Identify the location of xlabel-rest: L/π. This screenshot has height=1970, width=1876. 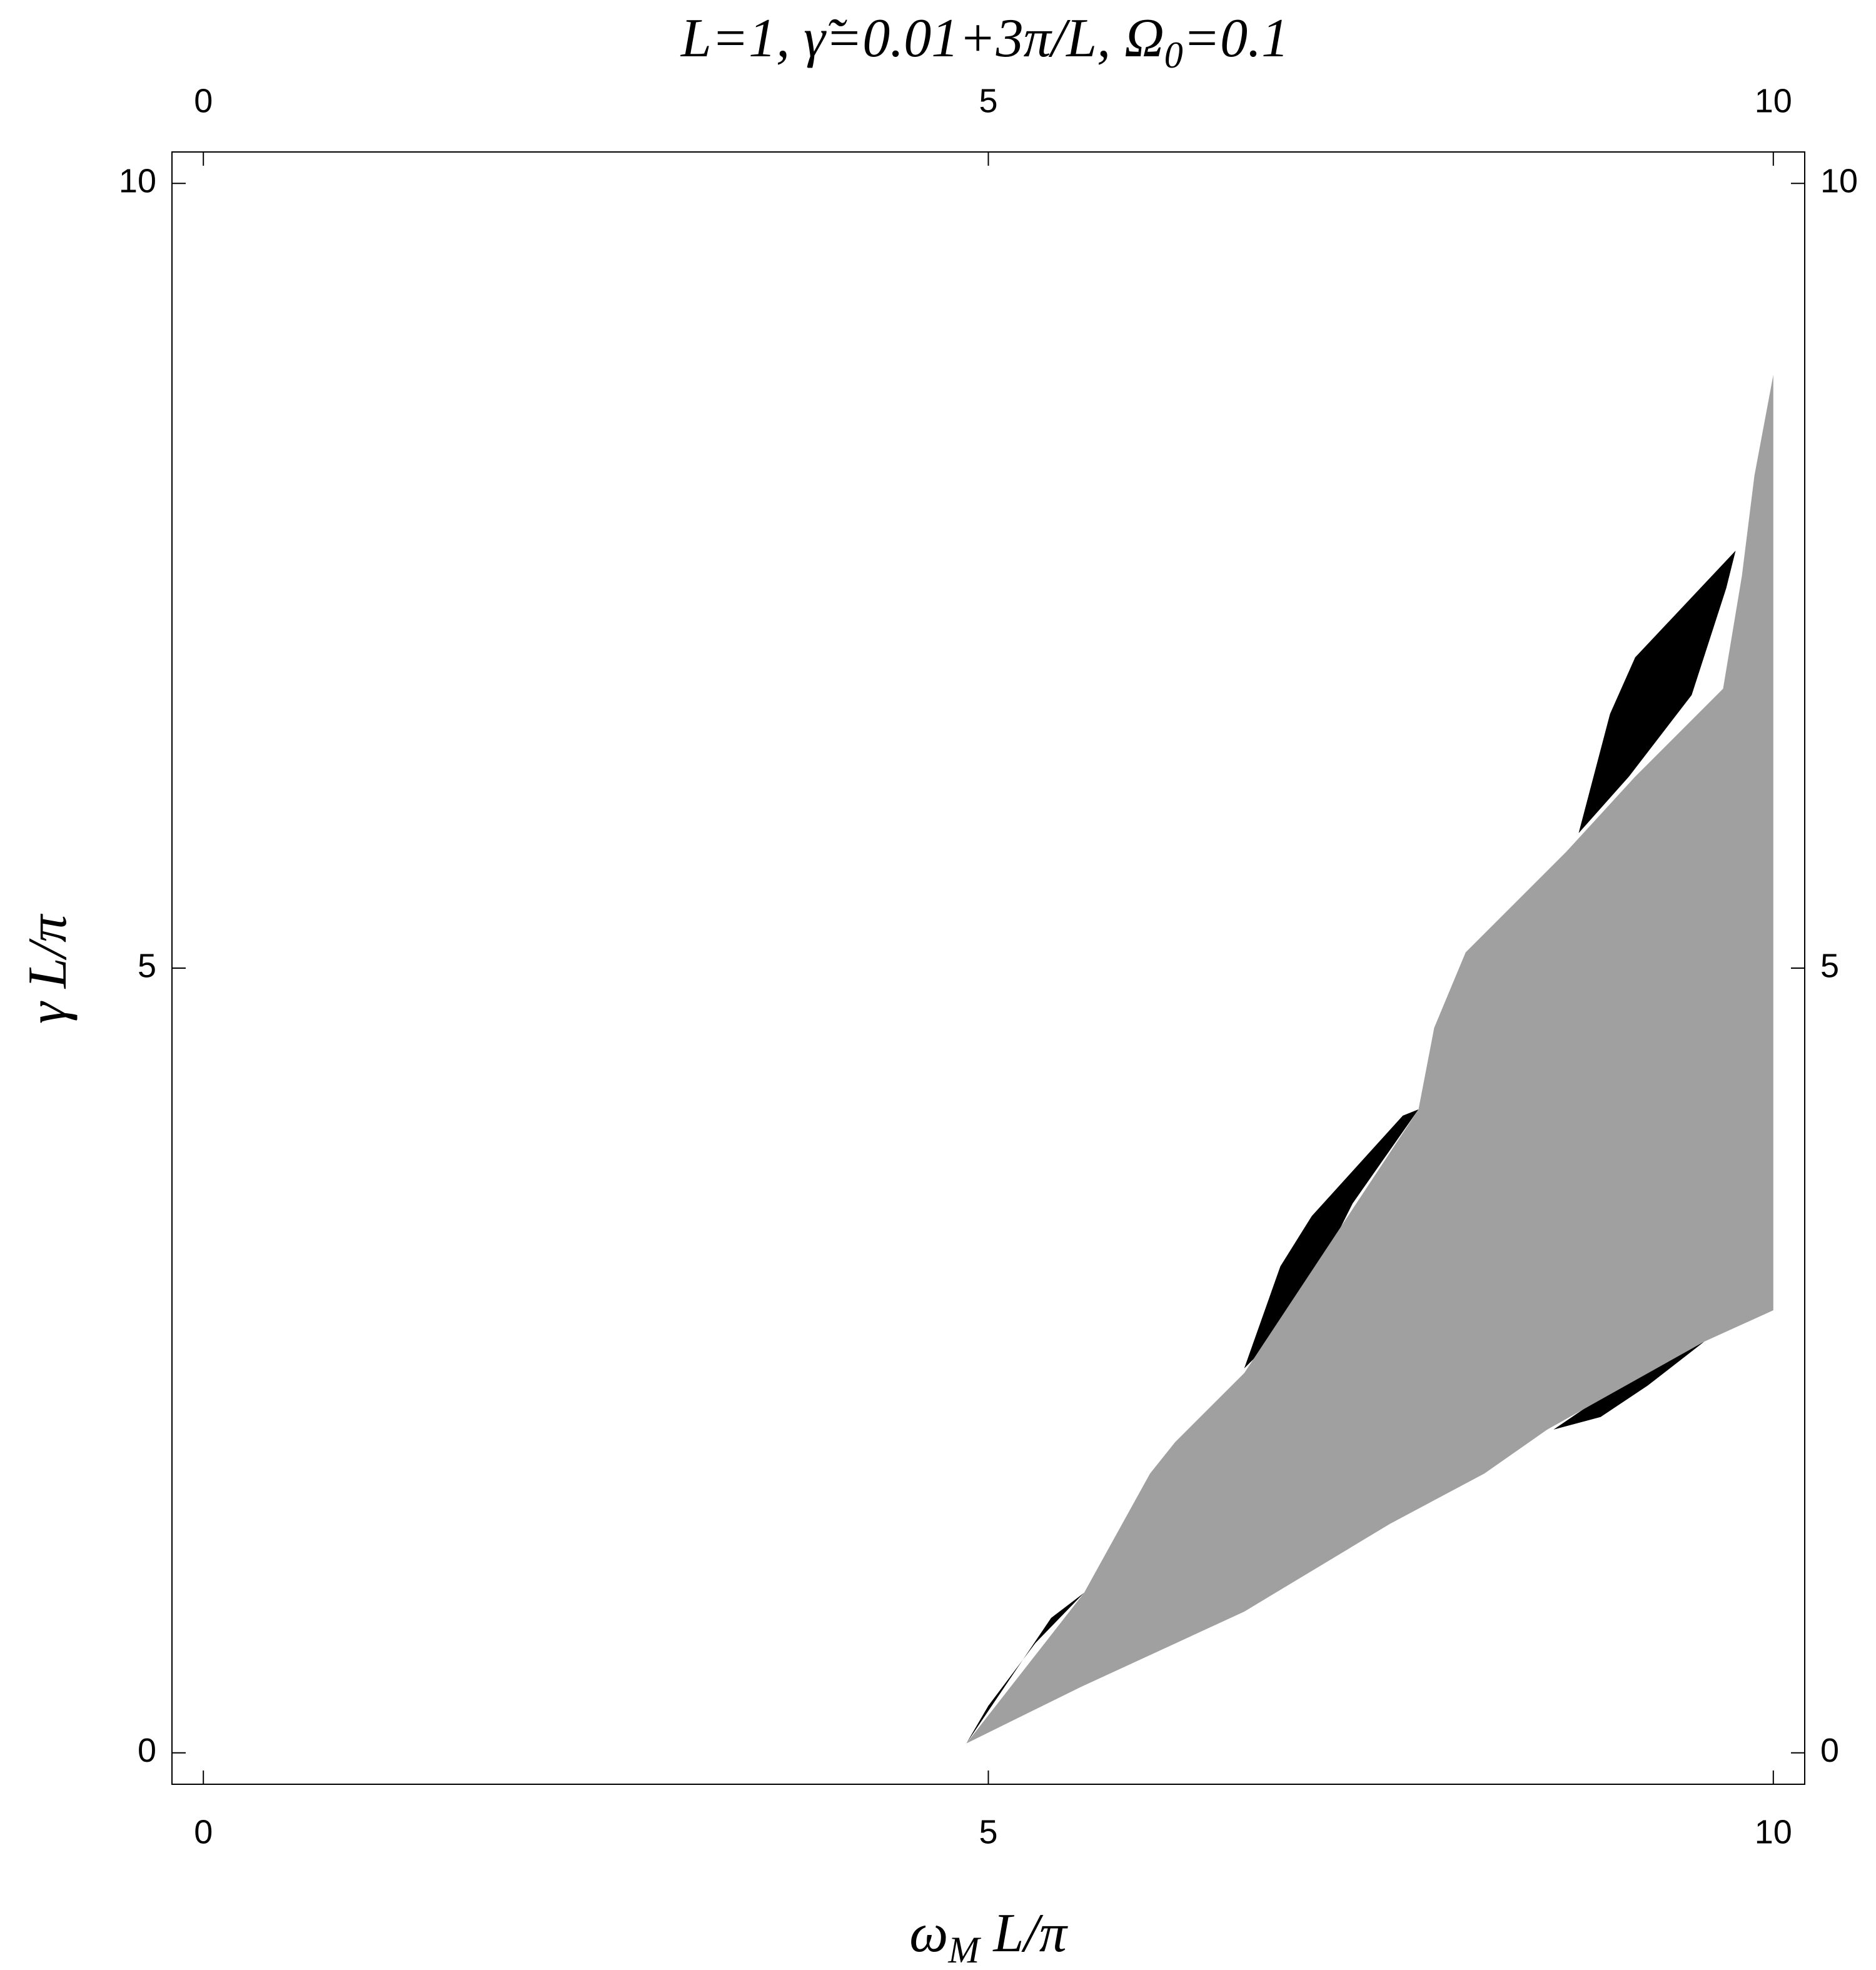
(1023, 1933).